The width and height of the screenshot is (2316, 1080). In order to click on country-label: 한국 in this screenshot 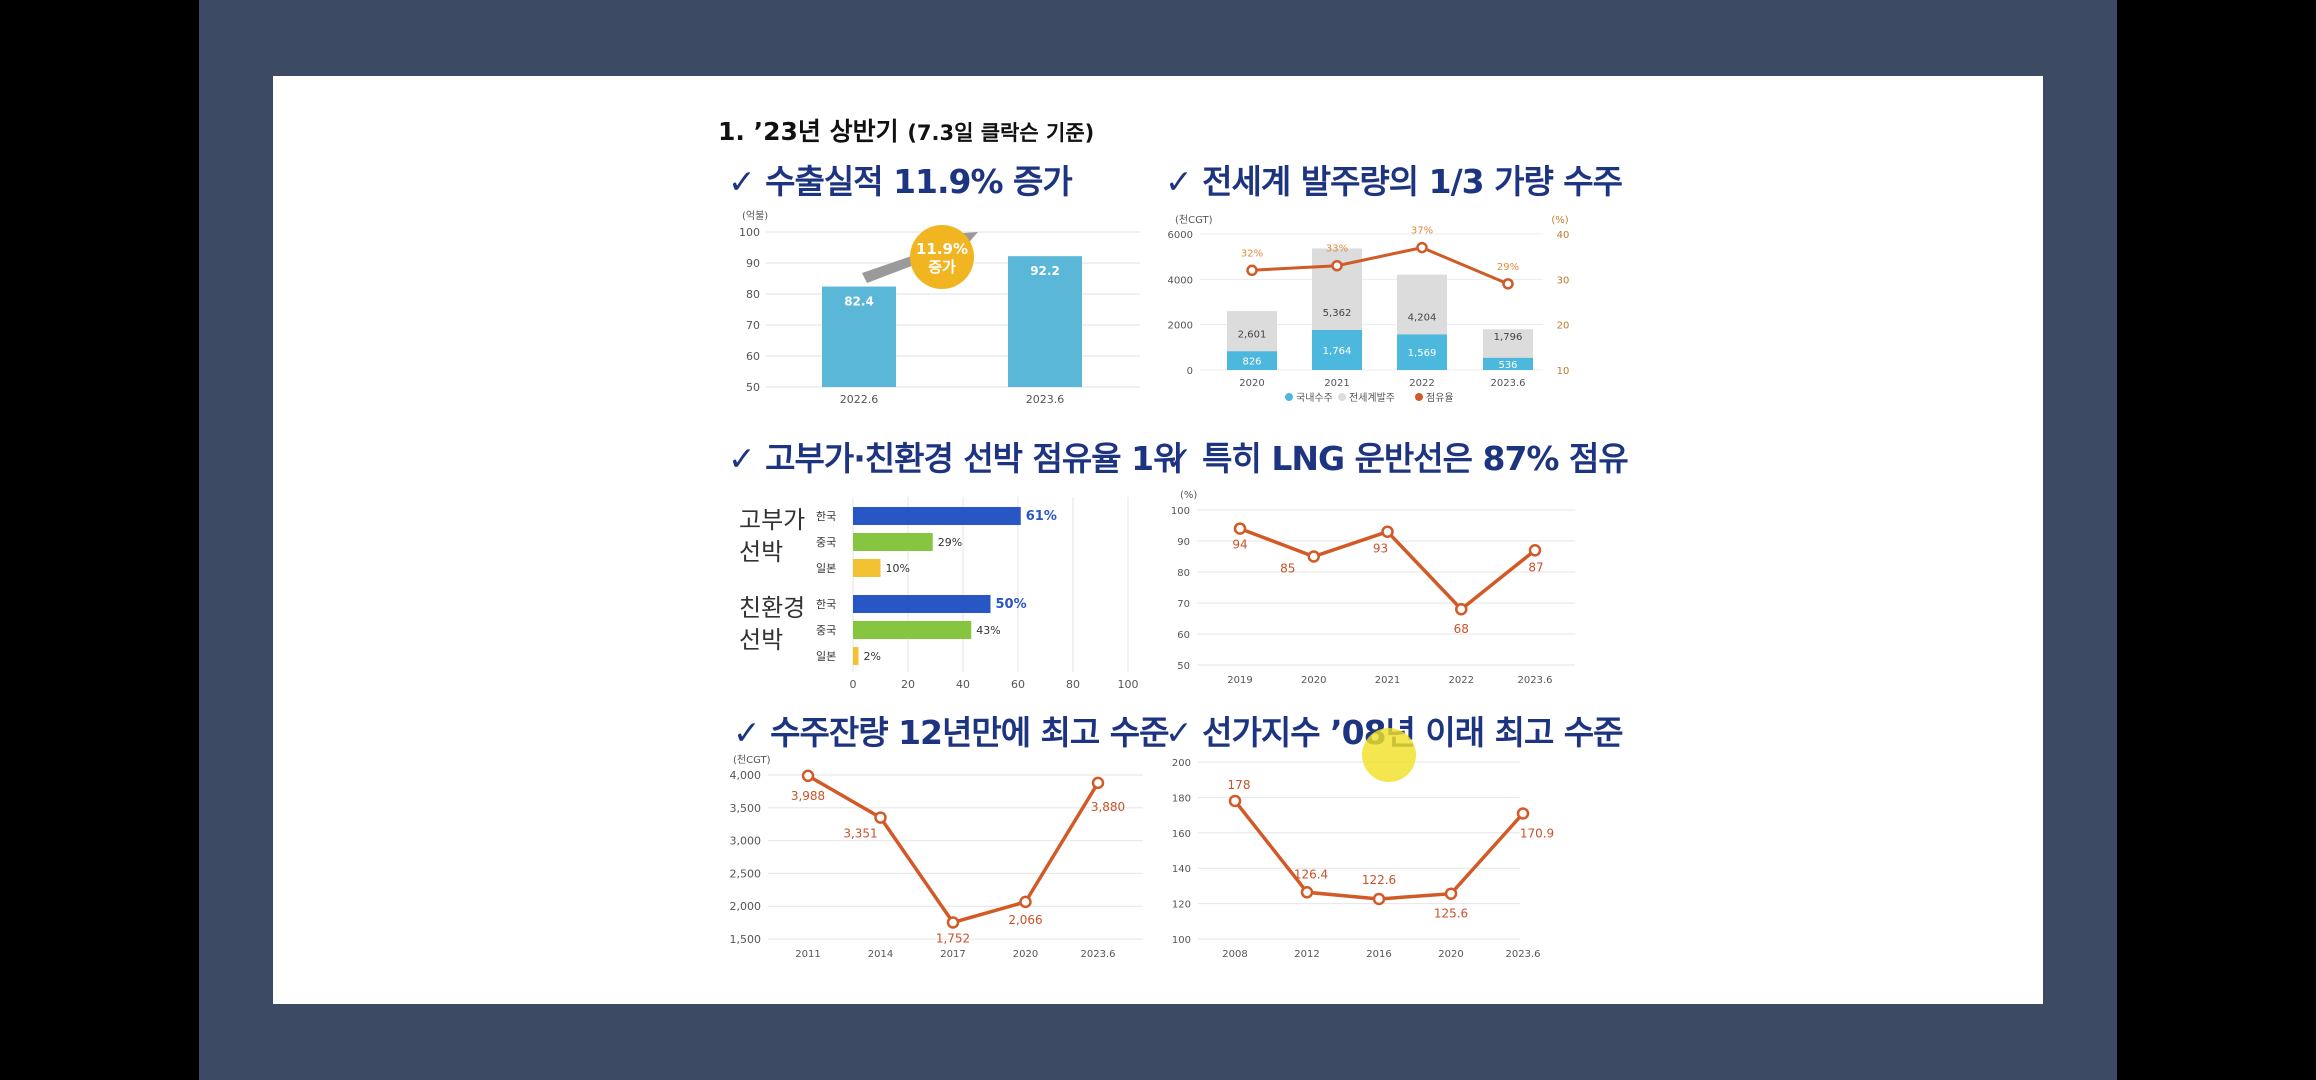, I will do `click(826, 516)`.